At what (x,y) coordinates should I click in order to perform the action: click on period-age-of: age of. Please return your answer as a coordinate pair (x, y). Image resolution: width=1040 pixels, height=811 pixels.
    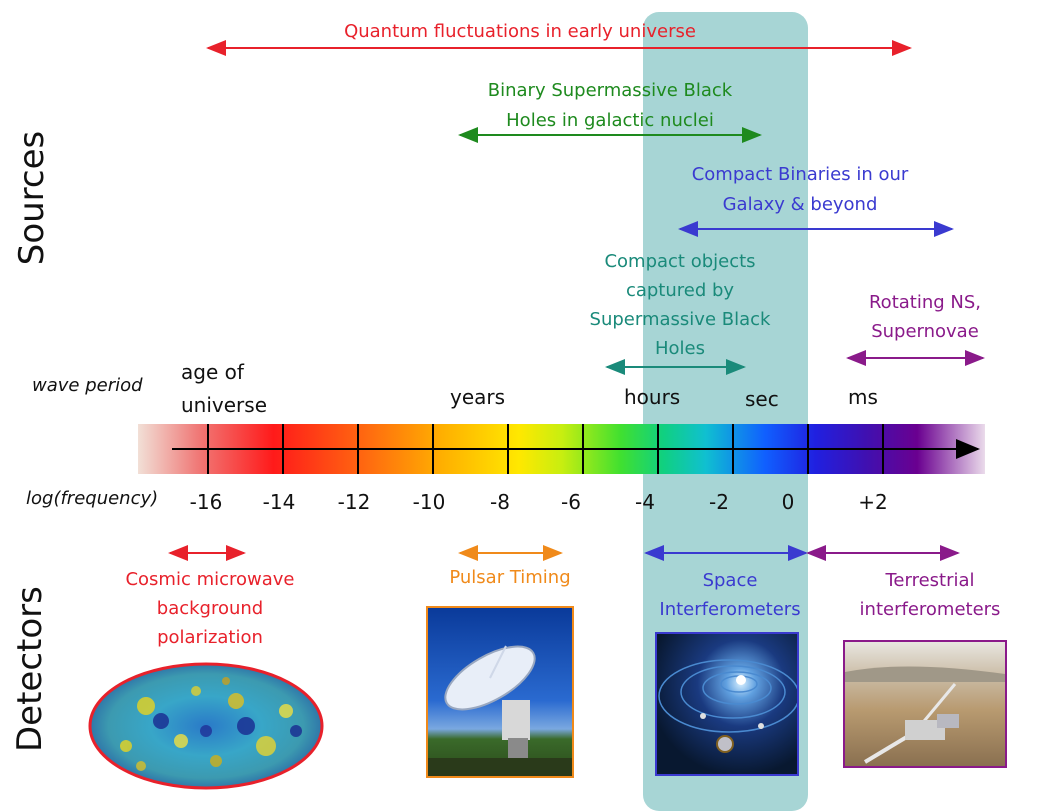
    Looking at the image, I should click on (212, 372).